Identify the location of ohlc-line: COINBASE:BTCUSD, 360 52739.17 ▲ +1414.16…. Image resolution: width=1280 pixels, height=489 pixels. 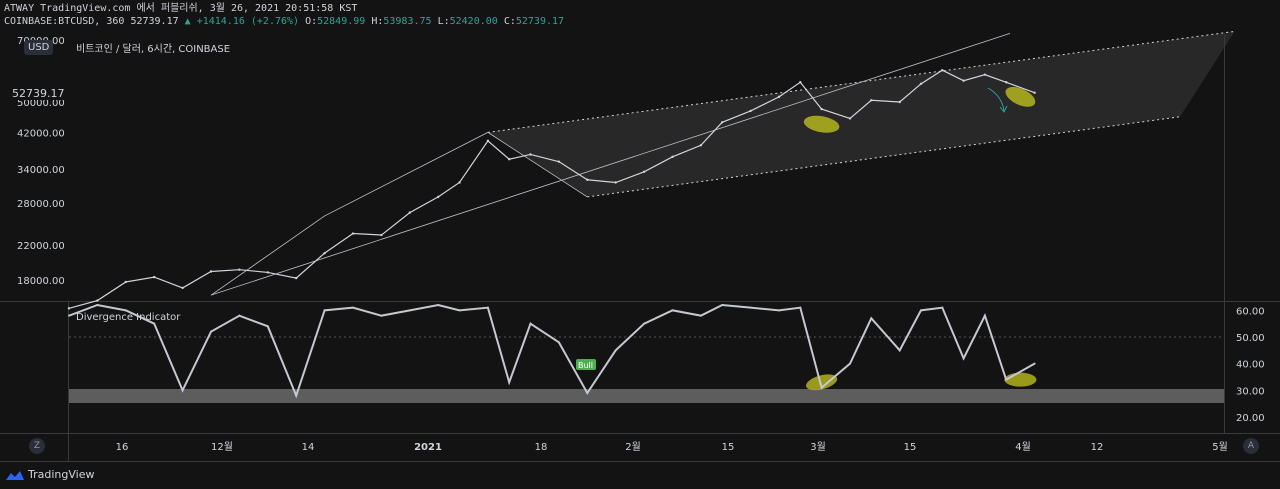
(284, 22).